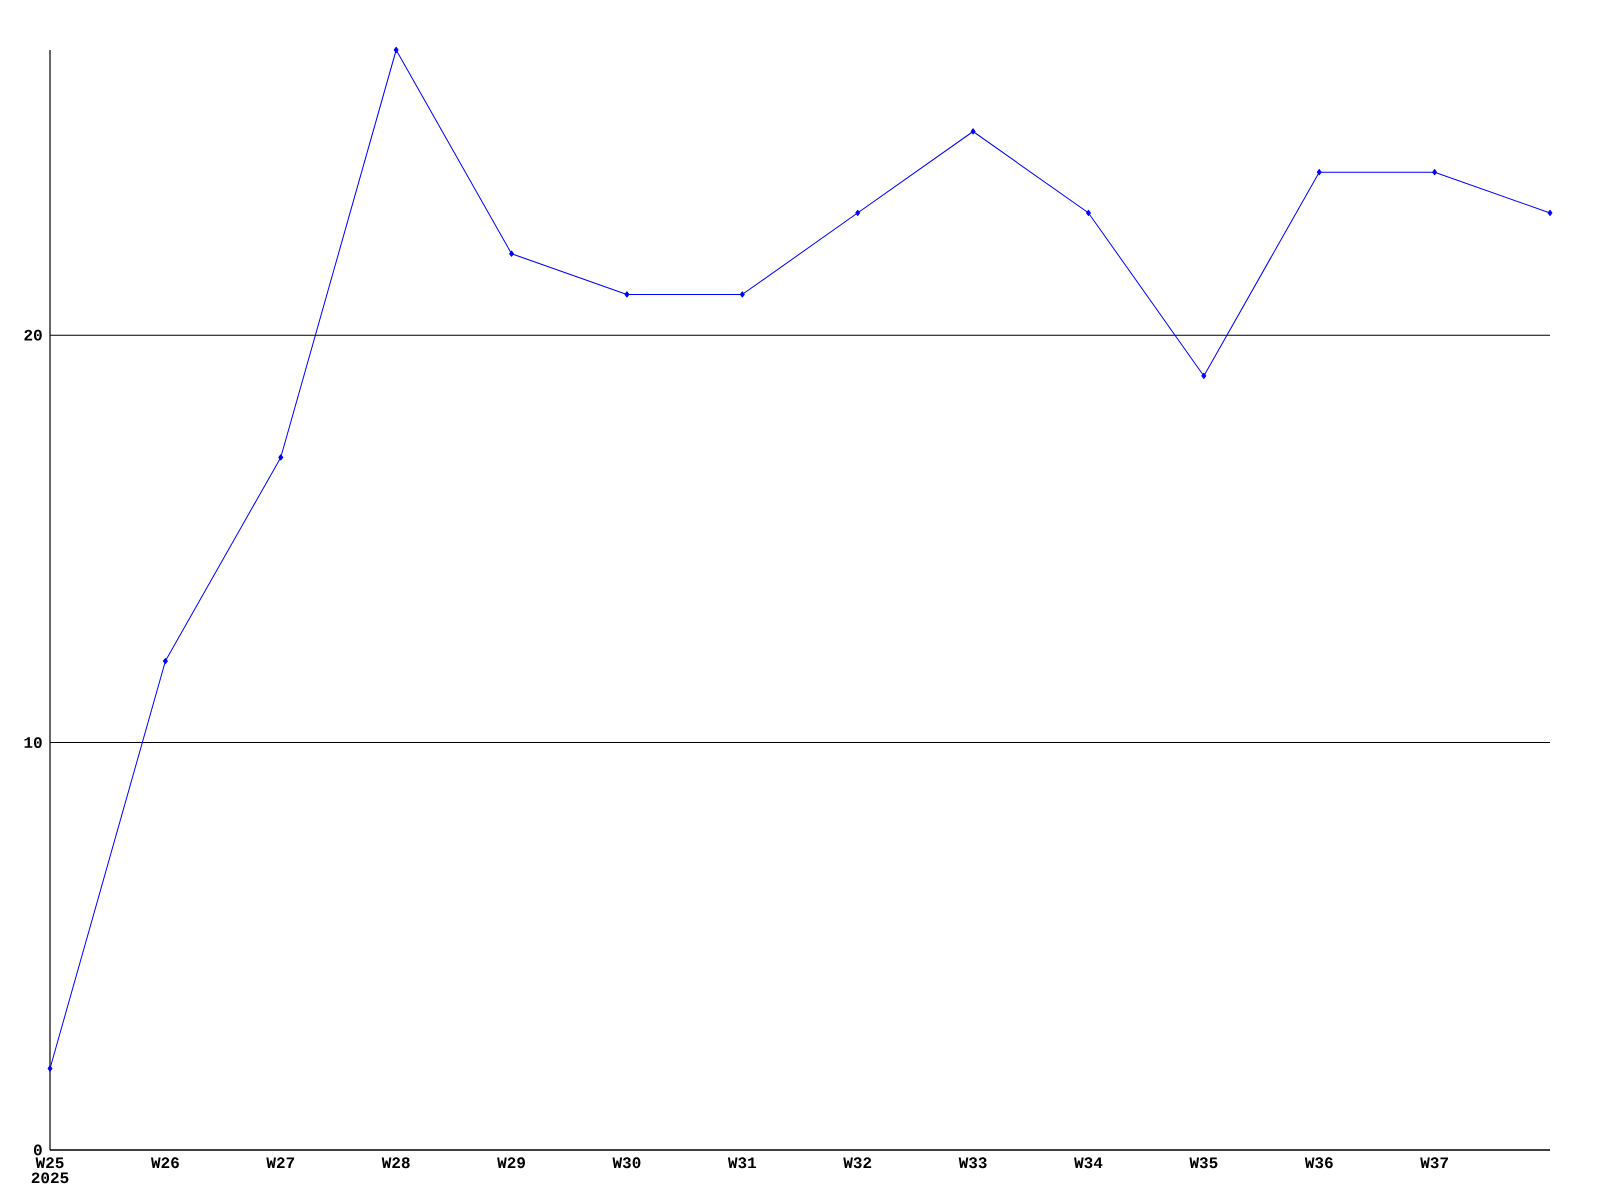  Describe the element at coordinates (50, 1178) in the screenshot. I see `text: 2025` at that location.